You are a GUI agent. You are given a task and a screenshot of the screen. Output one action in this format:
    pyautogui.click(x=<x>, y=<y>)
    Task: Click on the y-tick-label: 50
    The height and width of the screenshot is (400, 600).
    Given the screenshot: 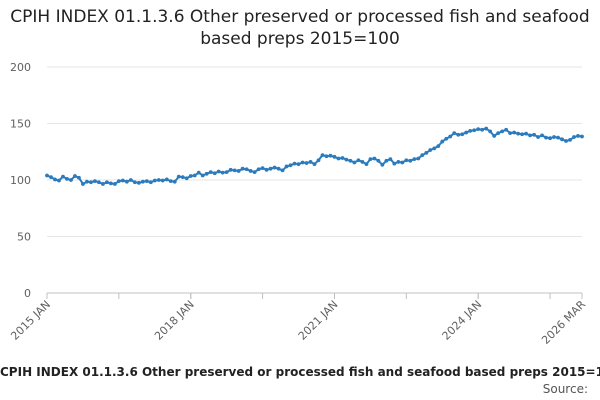 What is the action you would take?
    pyautogui.click(x=24, y=237)
    